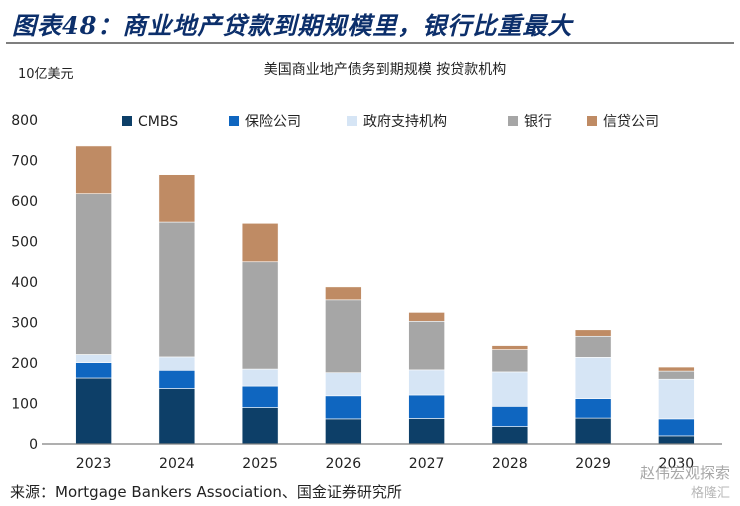  I want to click on y-axis: 0 100 200 300 400 500 600 700 800, so click(24, 283).